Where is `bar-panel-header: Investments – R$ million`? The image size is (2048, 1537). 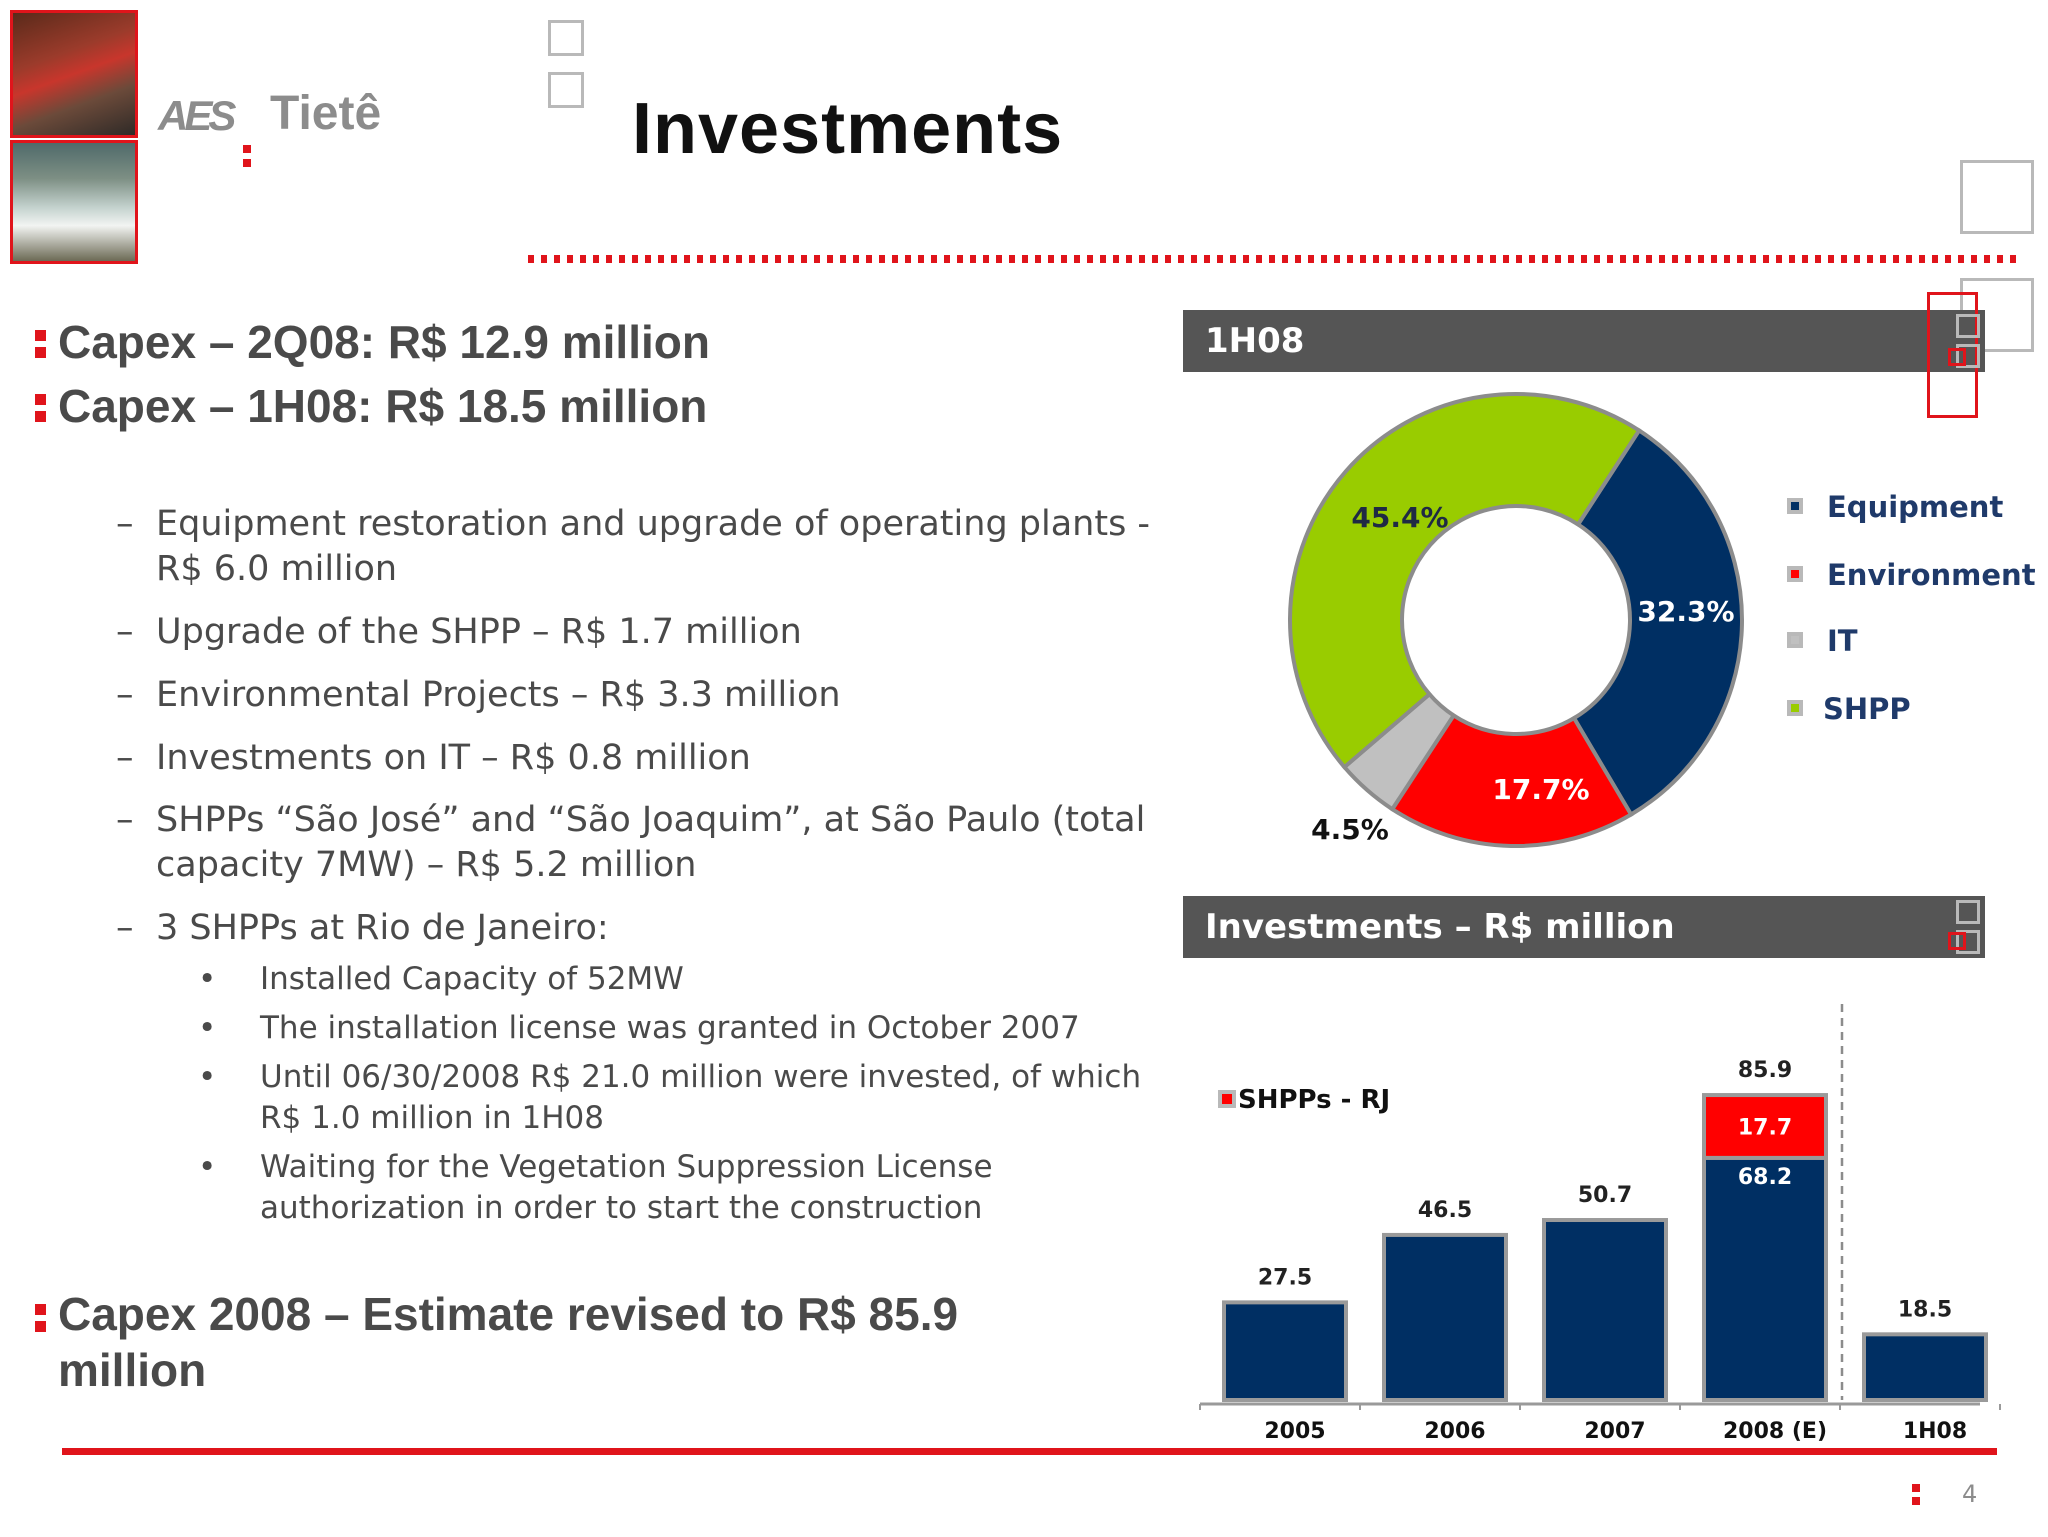 bar-panel-header: Investments – R$ million is located at coordinates (1584, 927).